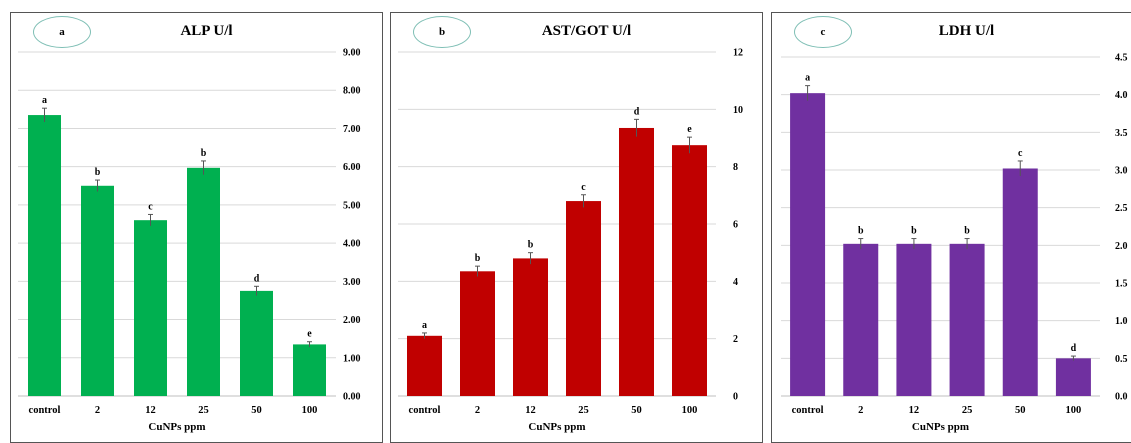  What do you see at coordinates (1121, 171) in the screenshot?
I see `y-tick-label: 3.0` at bounding box center [1121, 171].